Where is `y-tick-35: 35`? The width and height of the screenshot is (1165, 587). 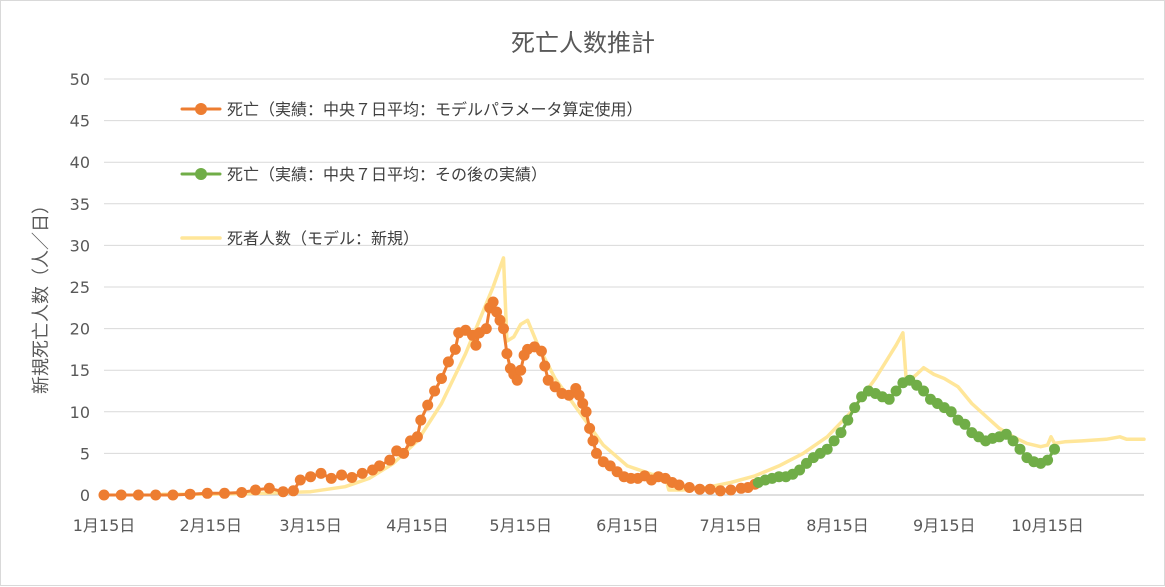 y-tick-35: 35 is located at coordinates (80, 204).